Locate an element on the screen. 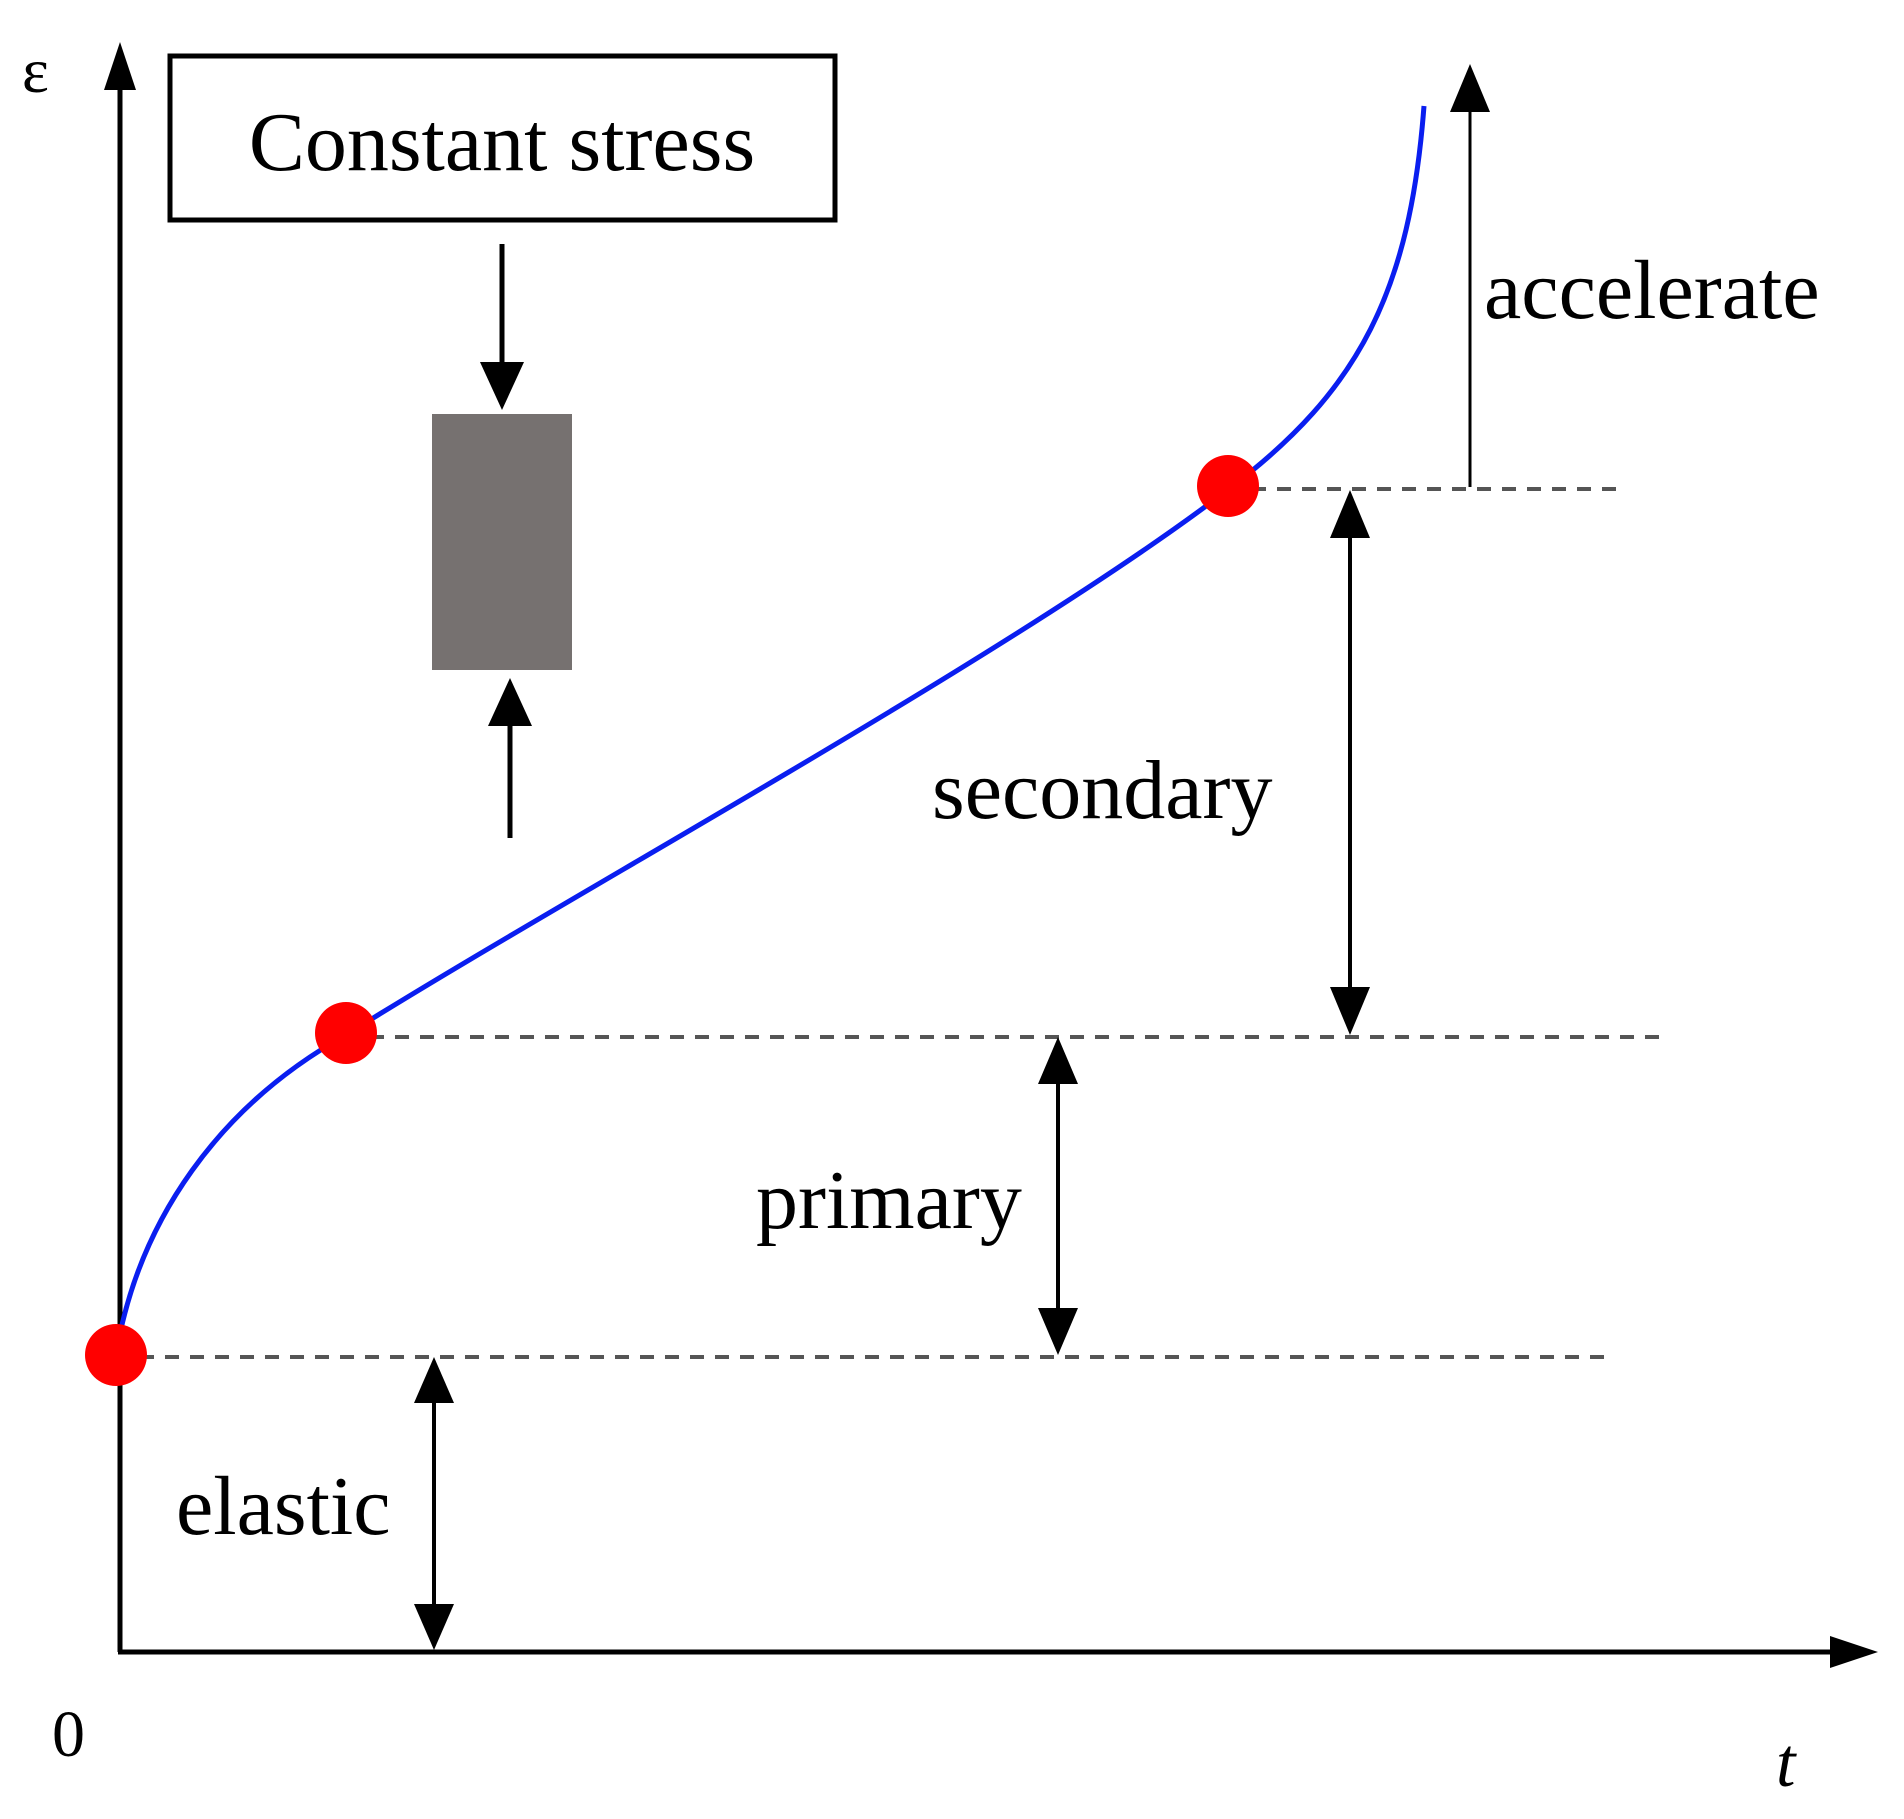 The width and height of the screenshot is (1904, 1819). elastic-span-arrow is located at coordinates (434, 1503).